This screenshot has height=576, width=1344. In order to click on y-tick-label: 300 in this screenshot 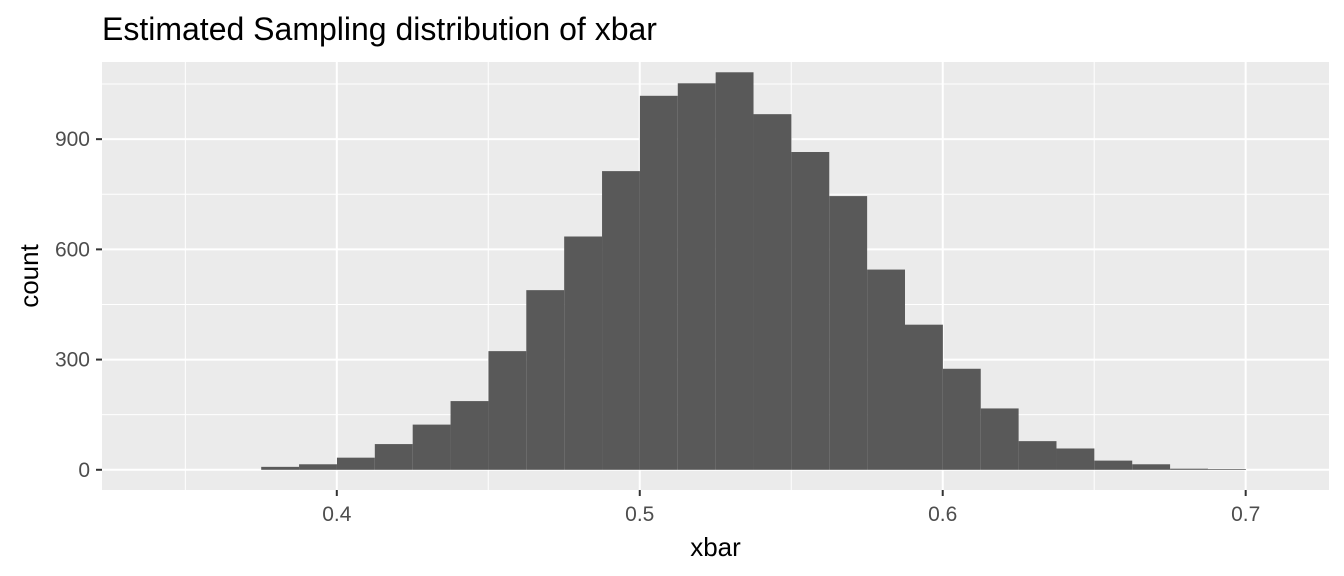, I will do `click(72, 360)`.